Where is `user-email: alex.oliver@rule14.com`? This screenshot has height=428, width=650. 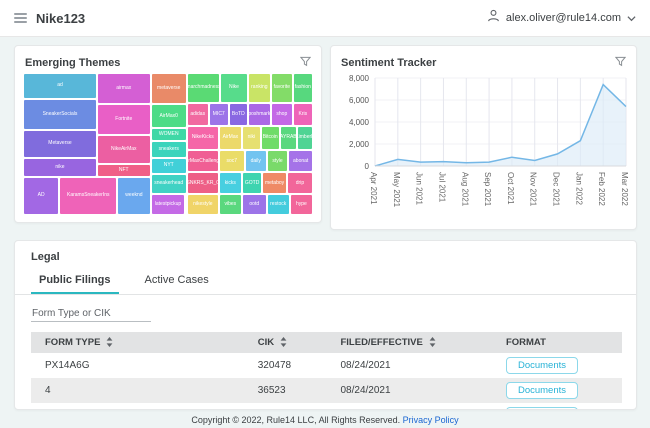
user-email: alex.oliver@rule14.com is located at coordinates (563, 18).